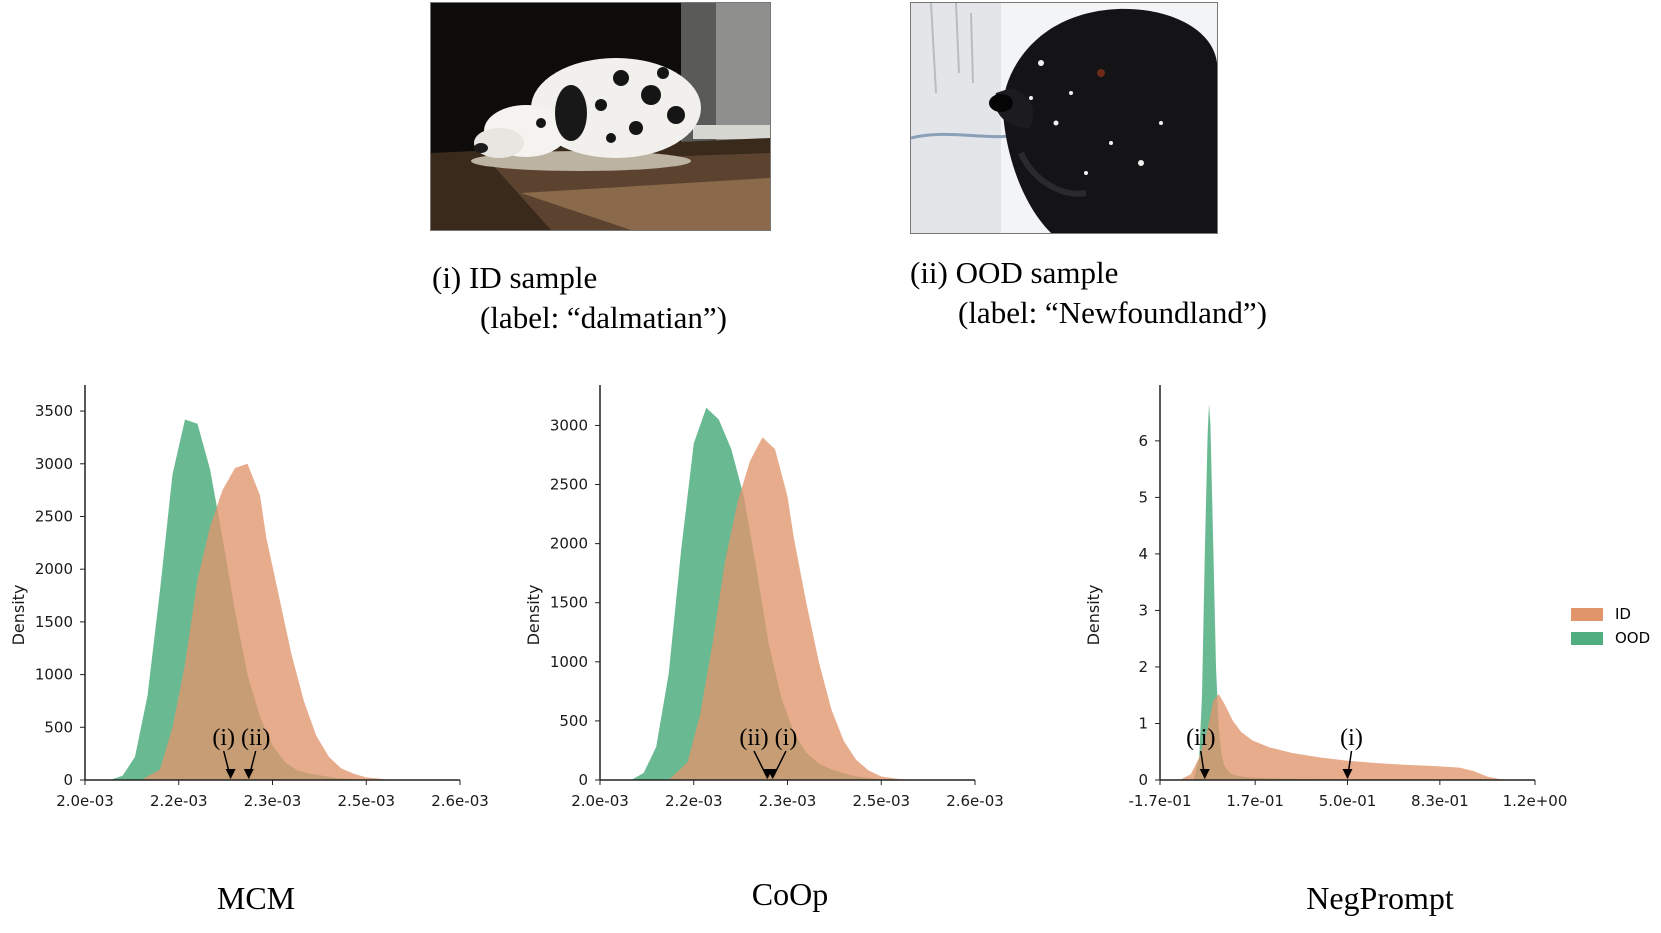 The height and width of the screenshot is (933, 1661). I want to click on legend-label-ood: OOD, so click(1633, 638).